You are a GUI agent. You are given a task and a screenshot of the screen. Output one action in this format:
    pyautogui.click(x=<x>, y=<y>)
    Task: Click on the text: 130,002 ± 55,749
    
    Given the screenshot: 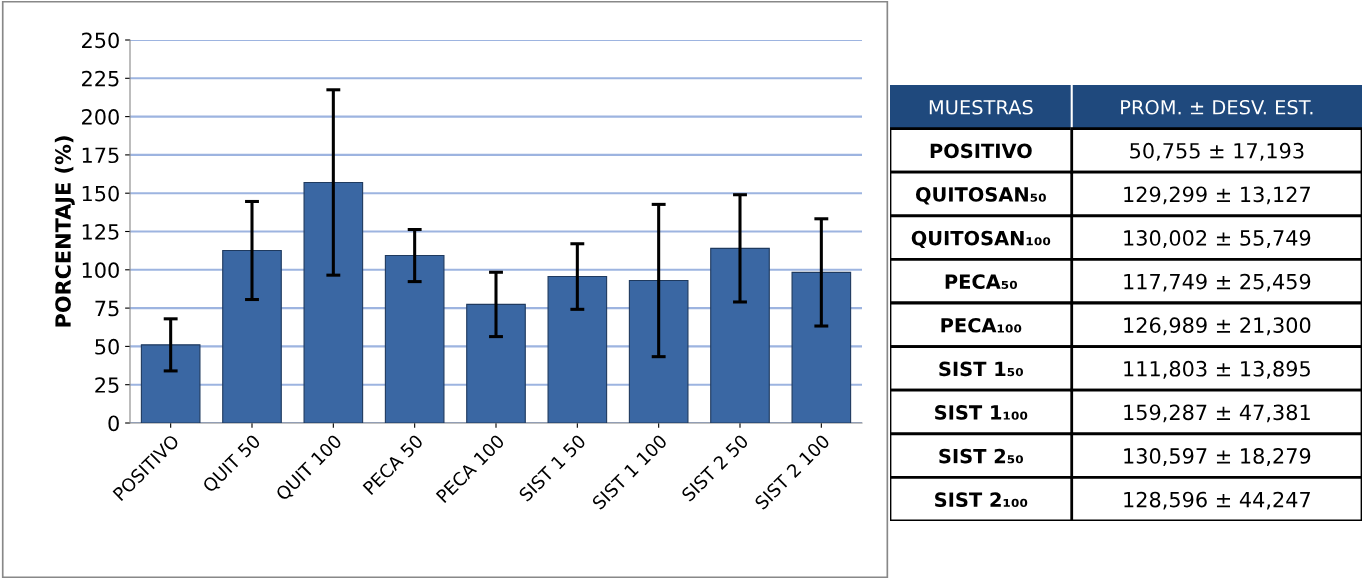 What is the action you would take?
    pyautogui.click(x=1217, y=239)
    